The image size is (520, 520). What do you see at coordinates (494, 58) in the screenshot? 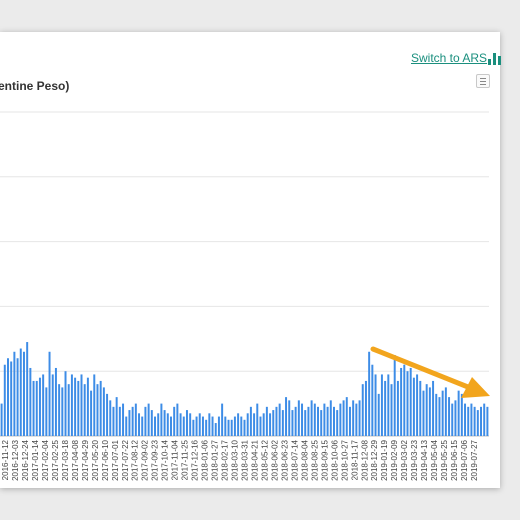
I see `bar-chart-icon` at bounding box center [494, 58].